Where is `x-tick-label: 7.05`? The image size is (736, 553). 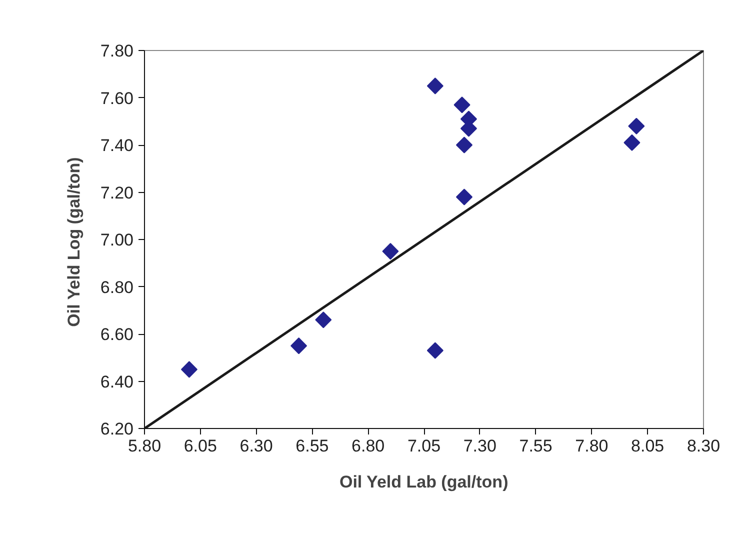 x-tick-label: 7.05 is located at coordinates (424, 446).